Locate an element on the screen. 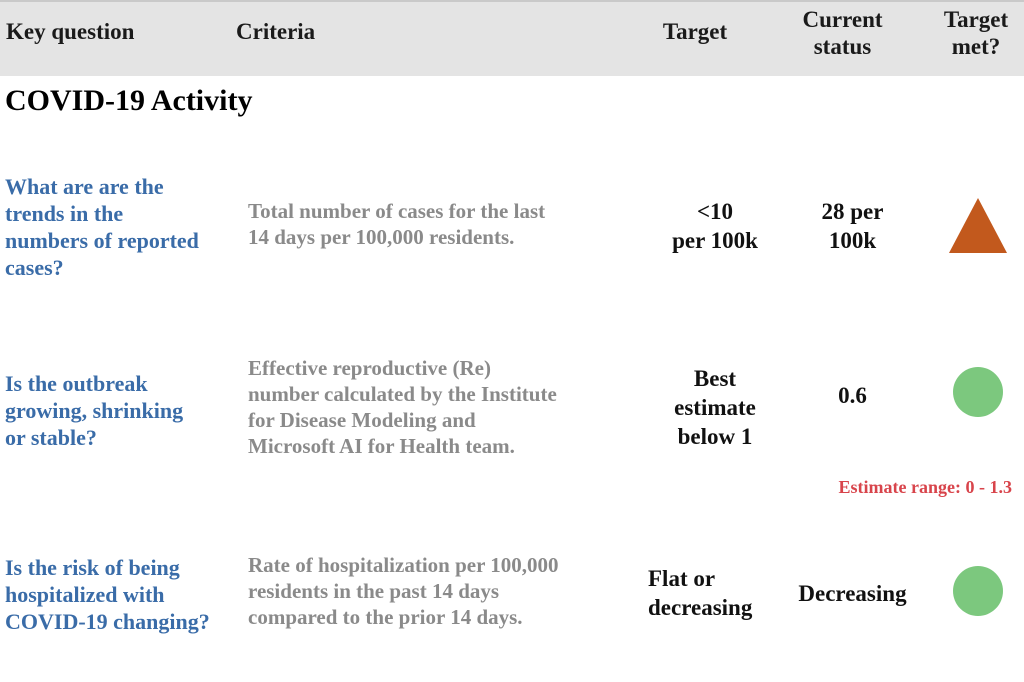 The height and width of the screenshot is (682, 1024). target-text: <10 per 100k is located at coordinates (715, 226).